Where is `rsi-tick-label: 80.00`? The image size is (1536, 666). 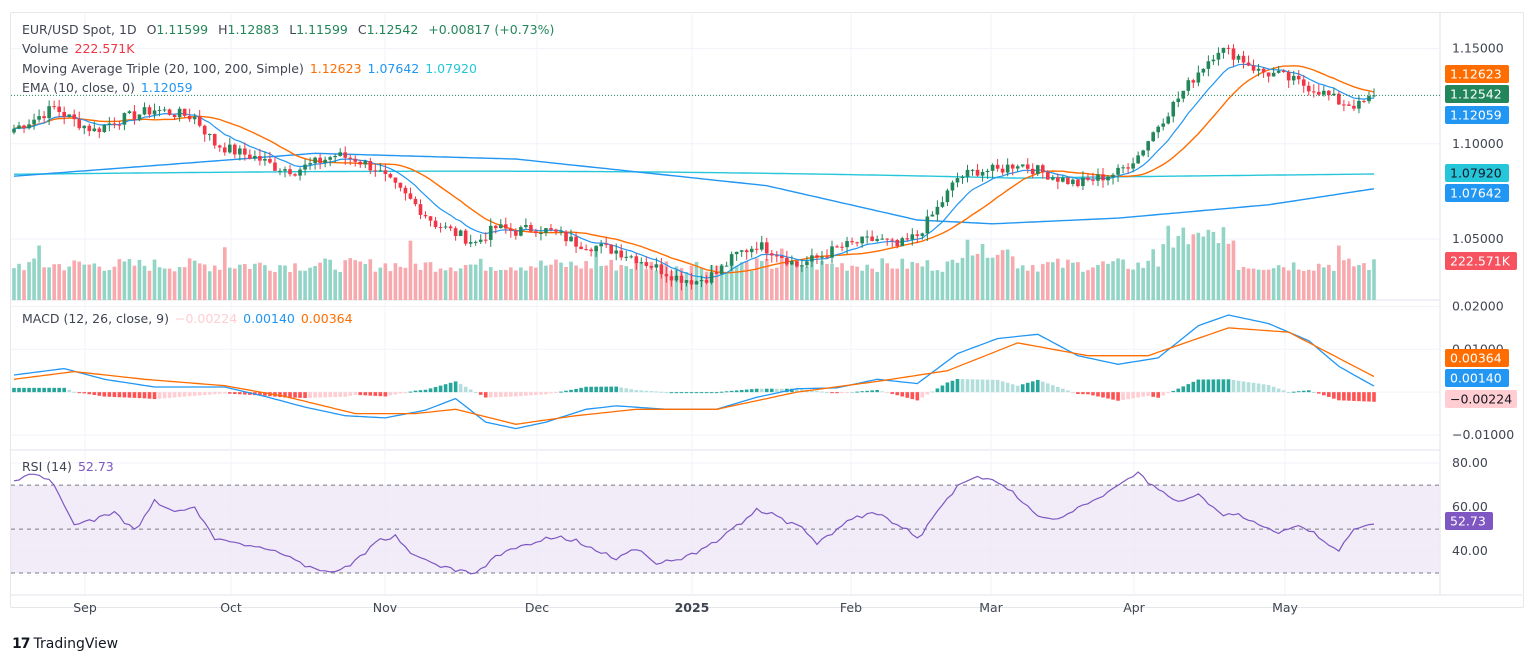
rsi-tick-label: 80.00 is located at coordinates (1470, 462).